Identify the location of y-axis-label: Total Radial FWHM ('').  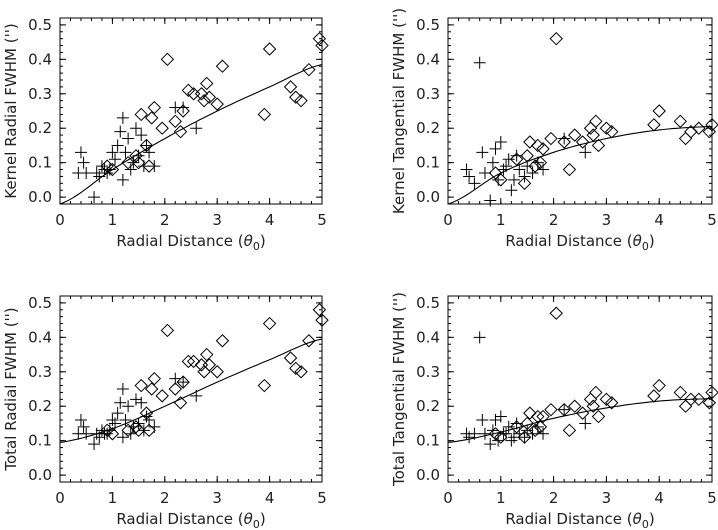
(11, 389).